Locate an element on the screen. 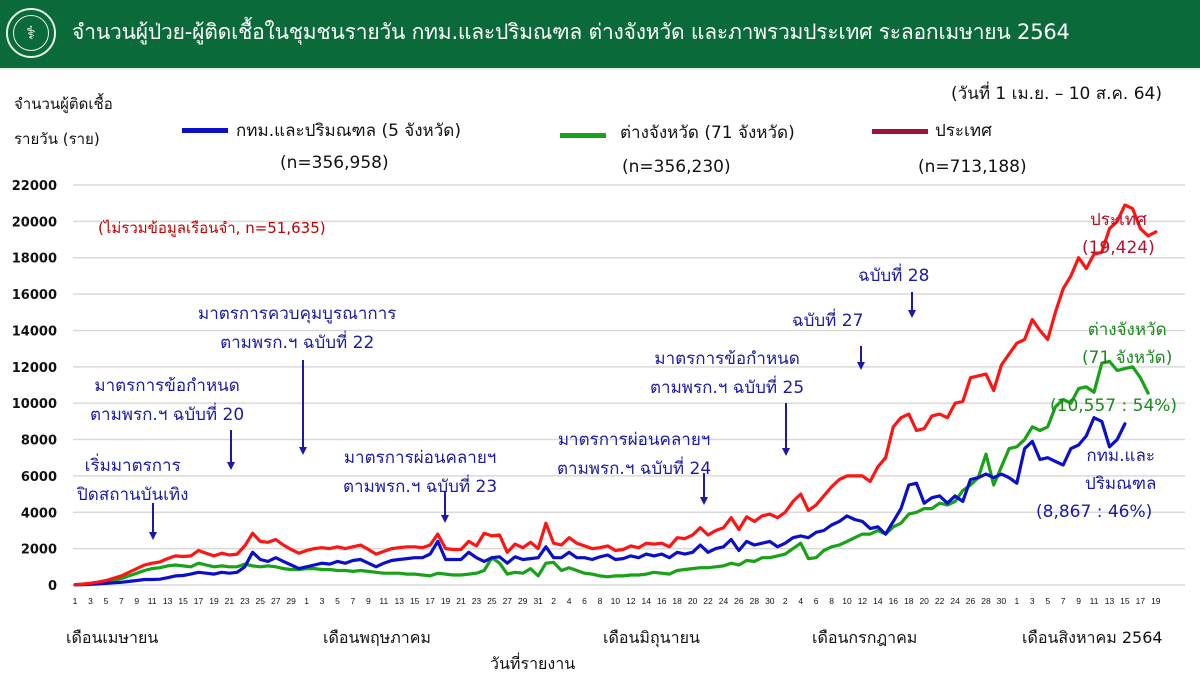 The width and height of the screenshot is (1200, 677). y-tick-label: 22000 is located at coordinates (34, 186).